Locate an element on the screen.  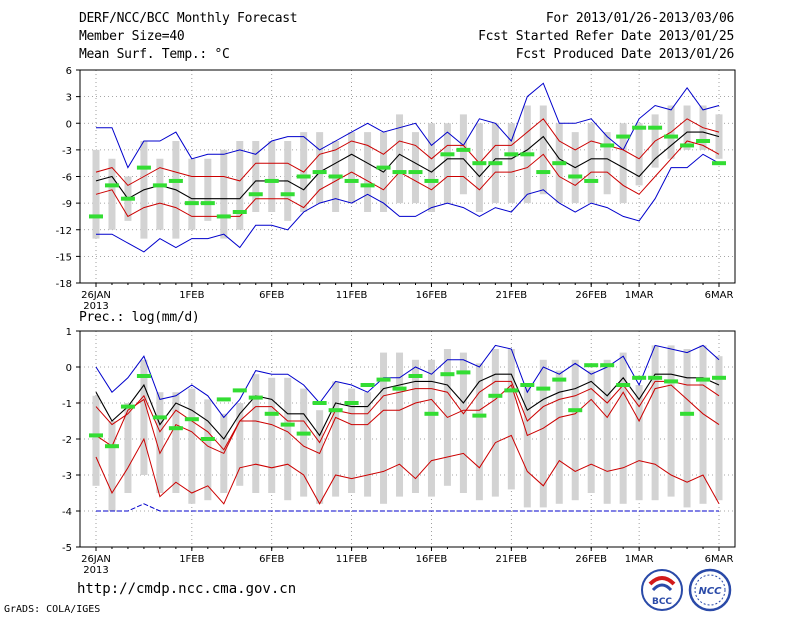
temp-y-tick-label: -15 is located at coordinates (64, 257).